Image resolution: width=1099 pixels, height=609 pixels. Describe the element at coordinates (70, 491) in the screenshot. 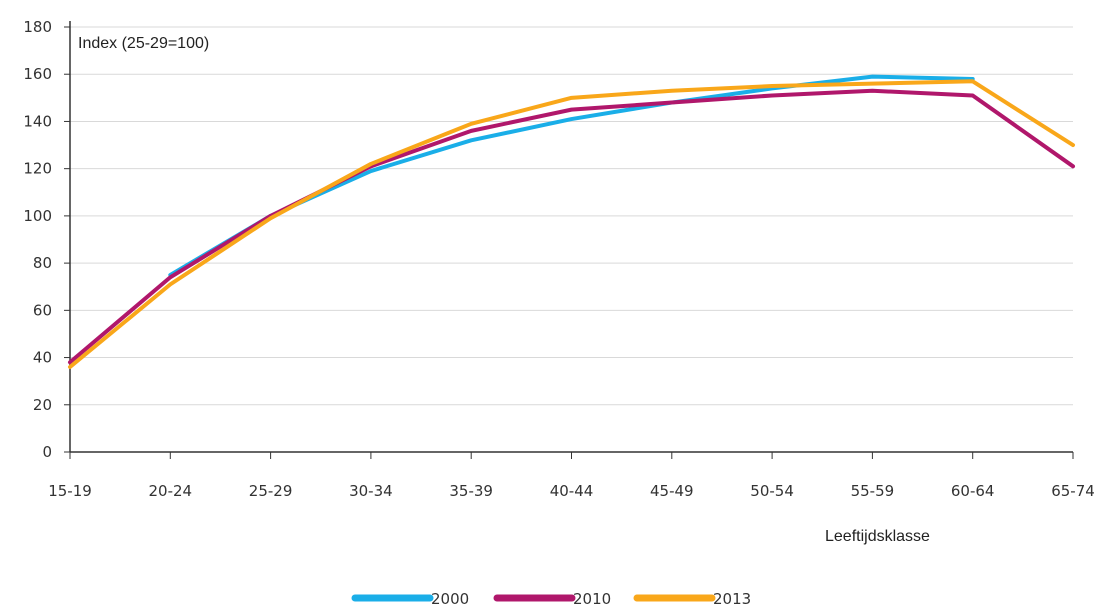

I see `x-tick-label: 15-19` at that location.